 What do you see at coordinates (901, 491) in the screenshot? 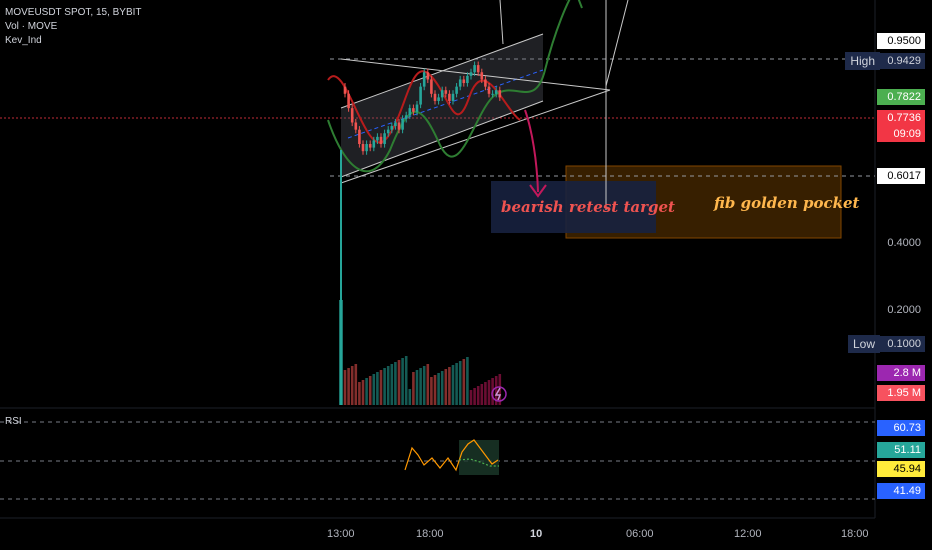
I see `rsi-label-4: 41.49` at bounding box center [901, 491].